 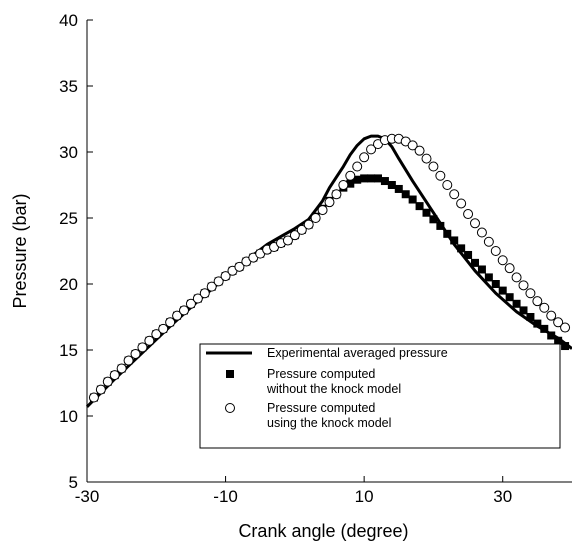 What do you see at coordinates (68, 350) in the screenshot?
I see `y-tick-label: 15` at bounding box center [68, 350].